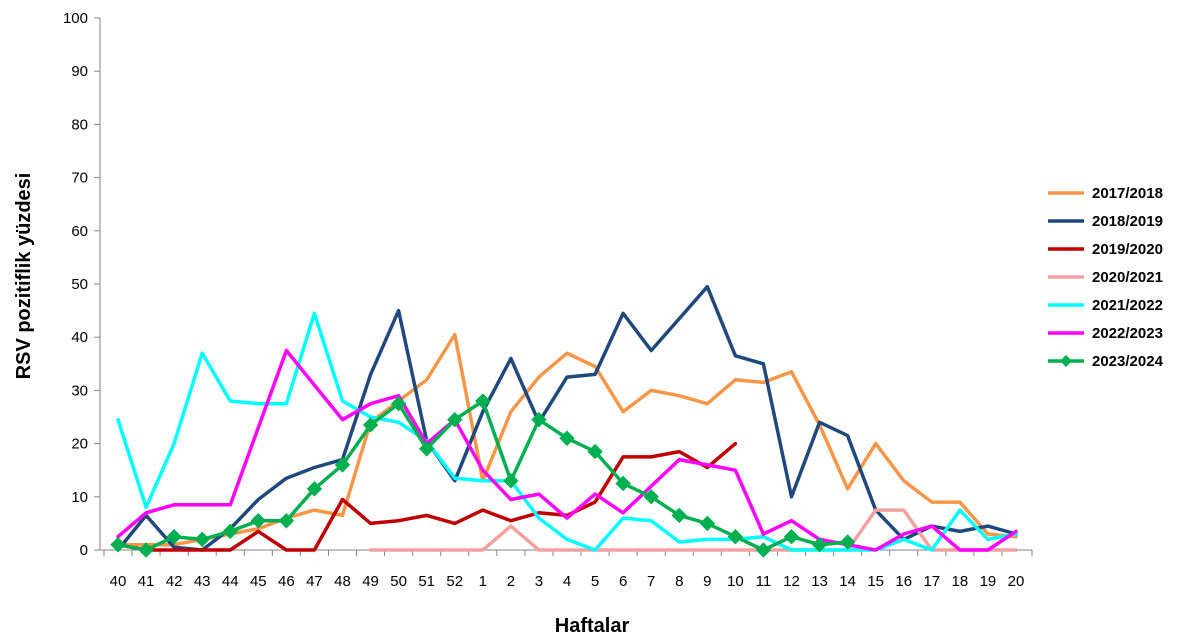 The image size is (1204, 642). Describe the element at coordinates (118, 581) in the screenshot. I see `x-tick-label: 40` at that location.